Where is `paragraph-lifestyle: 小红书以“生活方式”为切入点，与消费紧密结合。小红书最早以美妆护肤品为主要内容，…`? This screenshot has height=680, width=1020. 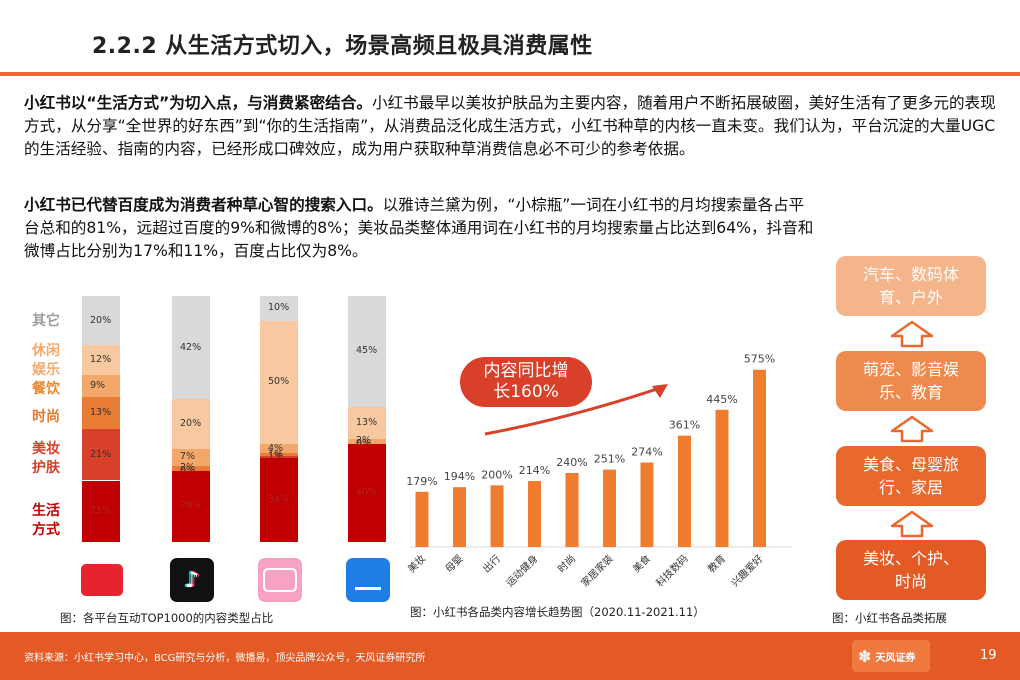 paragraph-lifestyle: 小红书以“生活方式”为切入点，与消费紧密结合。小红书最早以美妆护肤品为主要内容，… is located at coordinates (514, 126).